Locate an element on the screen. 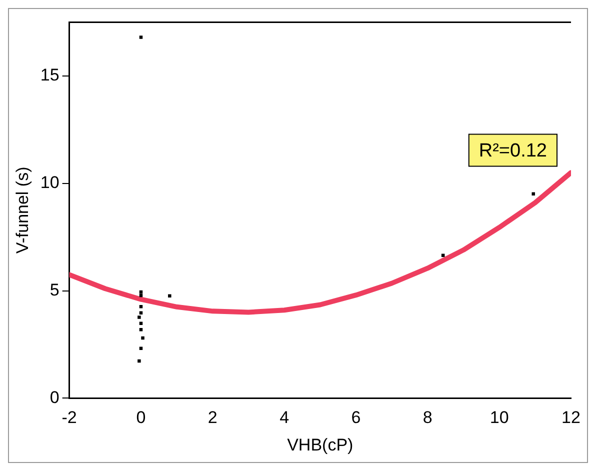 The width and height of the screenshot is (596, 475). y-tick-label: 15 is located at coordinates (50, 75).